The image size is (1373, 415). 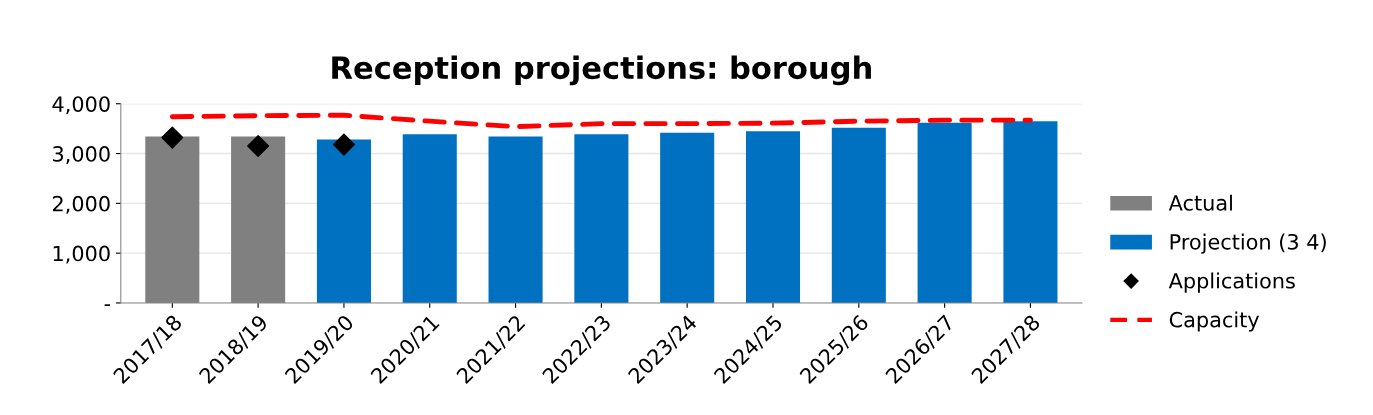 What do you see at coordinates (1231, 282) in the screenshot?
I see `legend-label: Applications` at bounding box center [1231, 282].